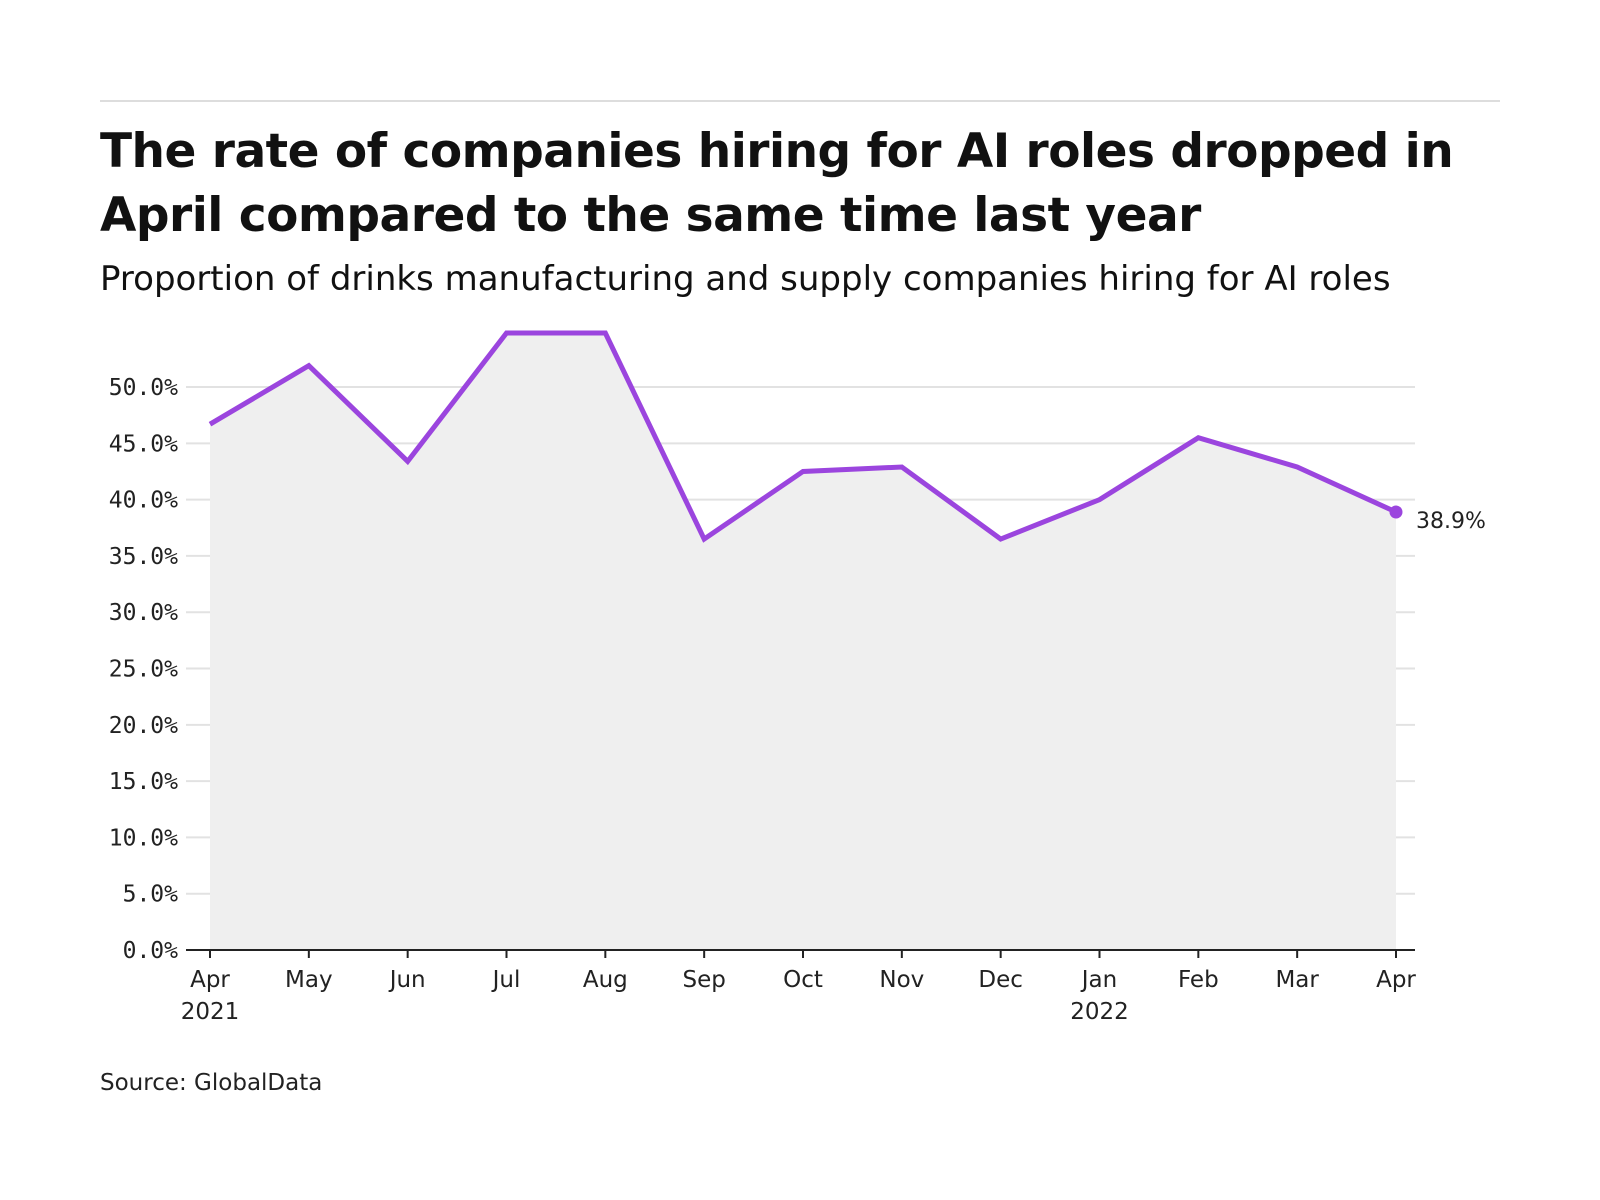 This screenshot has height=1200, width=1600. What do you see at coordinates (1396, 512) in the screenshot?
I see `end-point-marker` at bounding box center [1396, 512].